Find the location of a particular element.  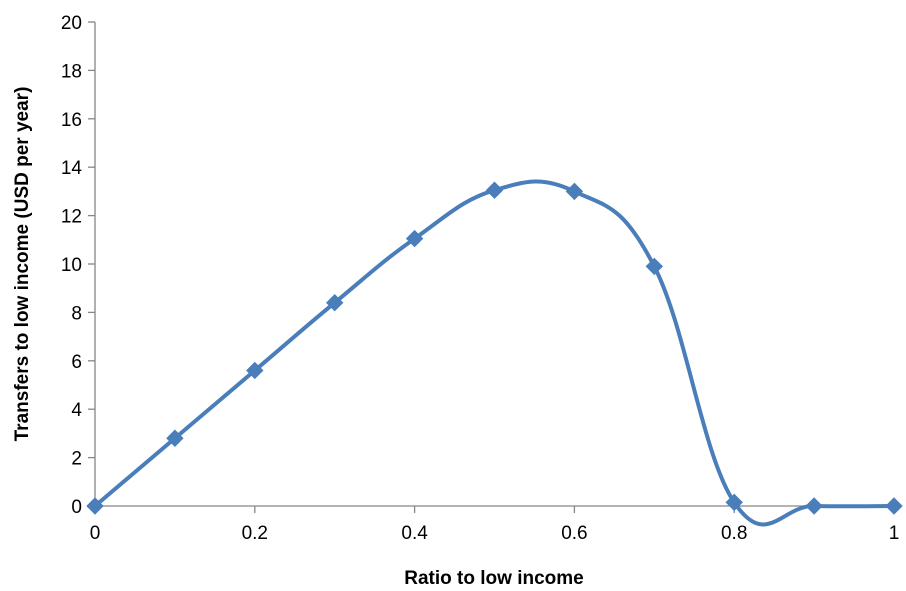

x-axis-title: Ratio to low income is located at coordinates (493, 578).